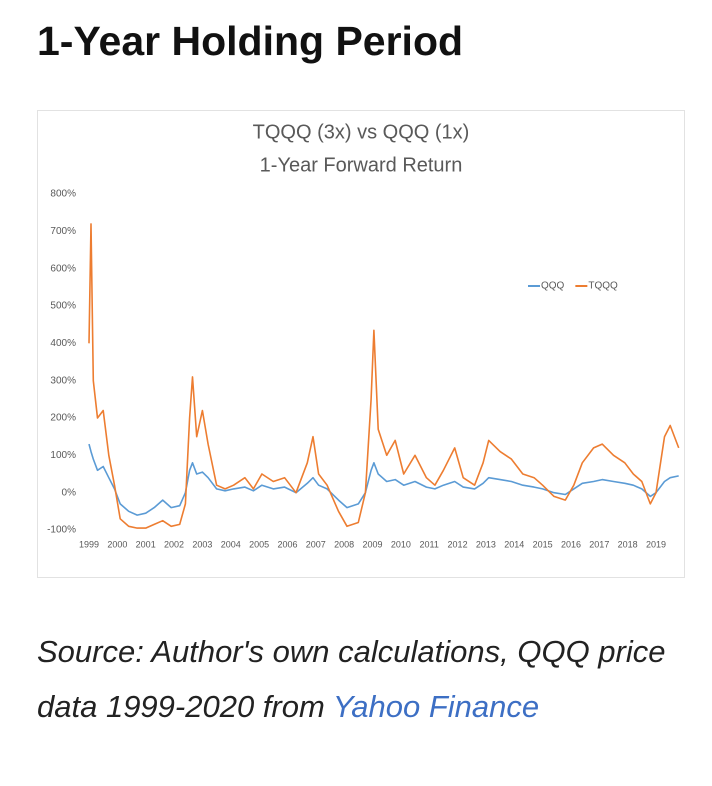 The height and width of the screenshot is (786, 712). I want to click on chart-title: TQQQ (3x) vs QQQ (1x), so click(361, 132).